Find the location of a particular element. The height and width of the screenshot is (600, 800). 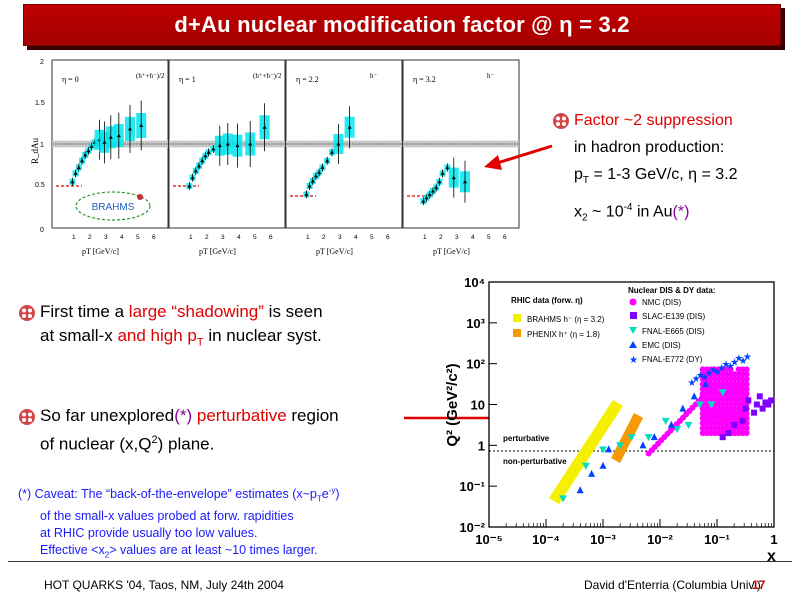

x-tick-label: 10⁻² is located at coordinates (660, 539).